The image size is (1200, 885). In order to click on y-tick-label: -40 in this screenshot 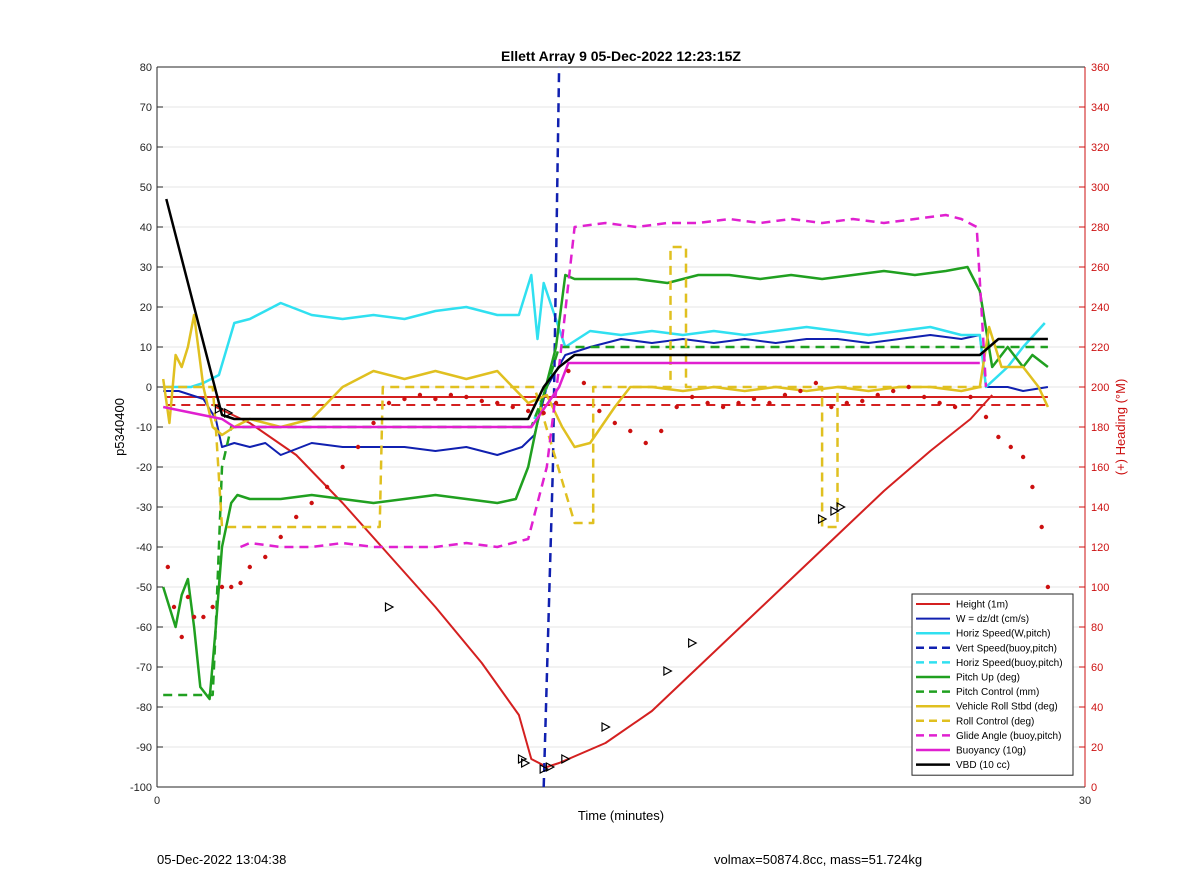, I will do `click(144, 548)`.